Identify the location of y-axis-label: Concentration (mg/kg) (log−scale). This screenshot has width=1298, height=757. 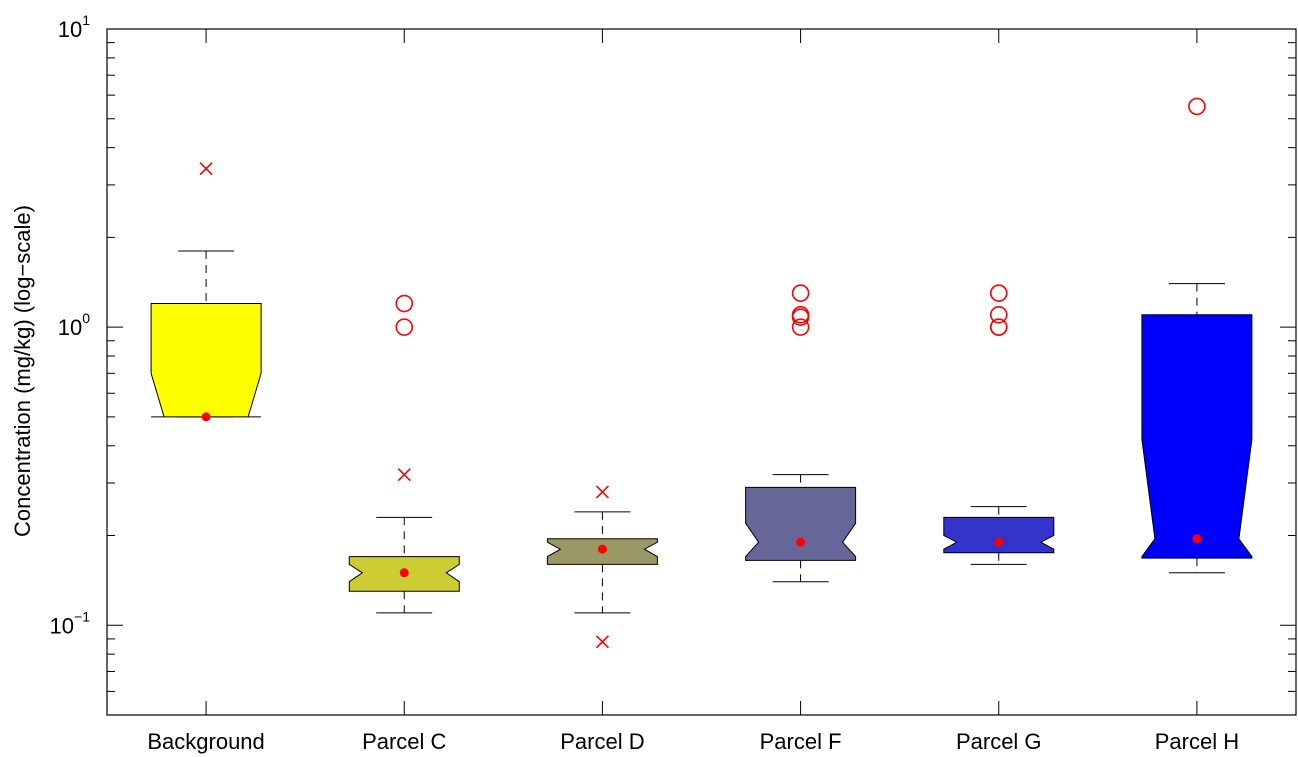
(22, 371).